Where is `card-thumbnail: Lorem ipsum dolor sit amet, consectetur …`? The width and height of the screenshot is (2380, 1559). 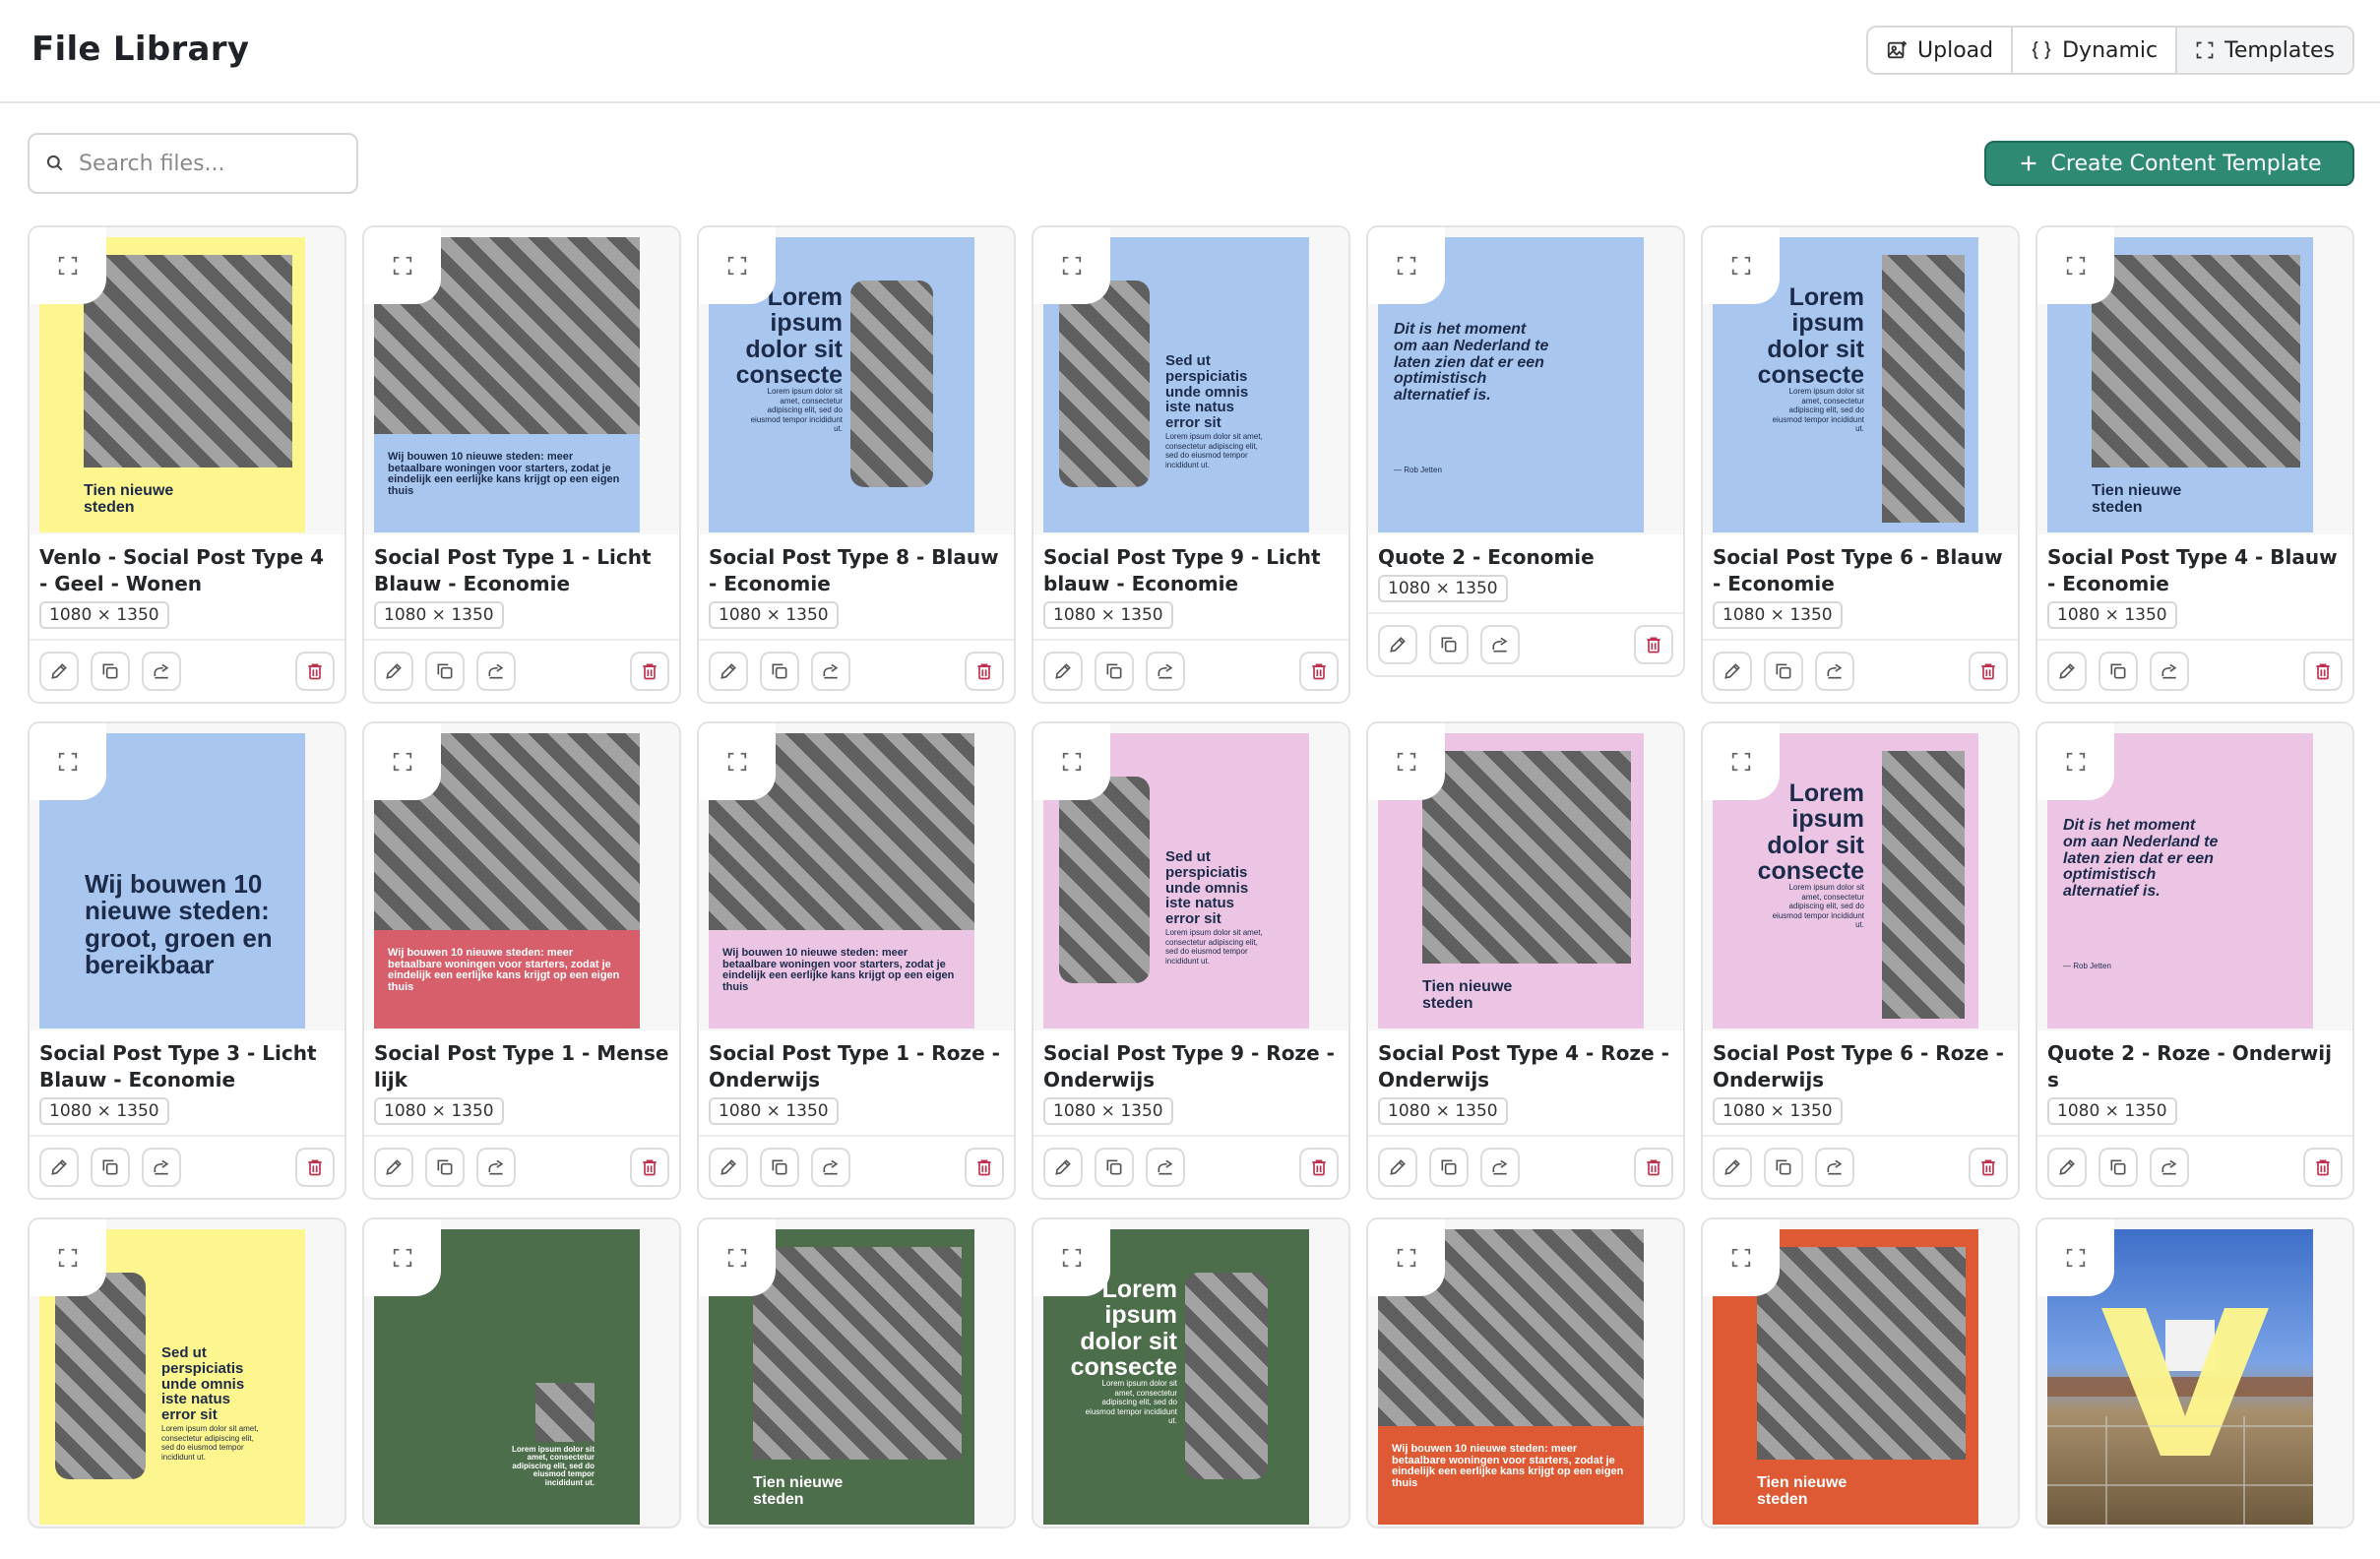
card-thumbnail: Lorem ipsum dolor sit amet, consectetur … is located at coordinates (521, 1373).